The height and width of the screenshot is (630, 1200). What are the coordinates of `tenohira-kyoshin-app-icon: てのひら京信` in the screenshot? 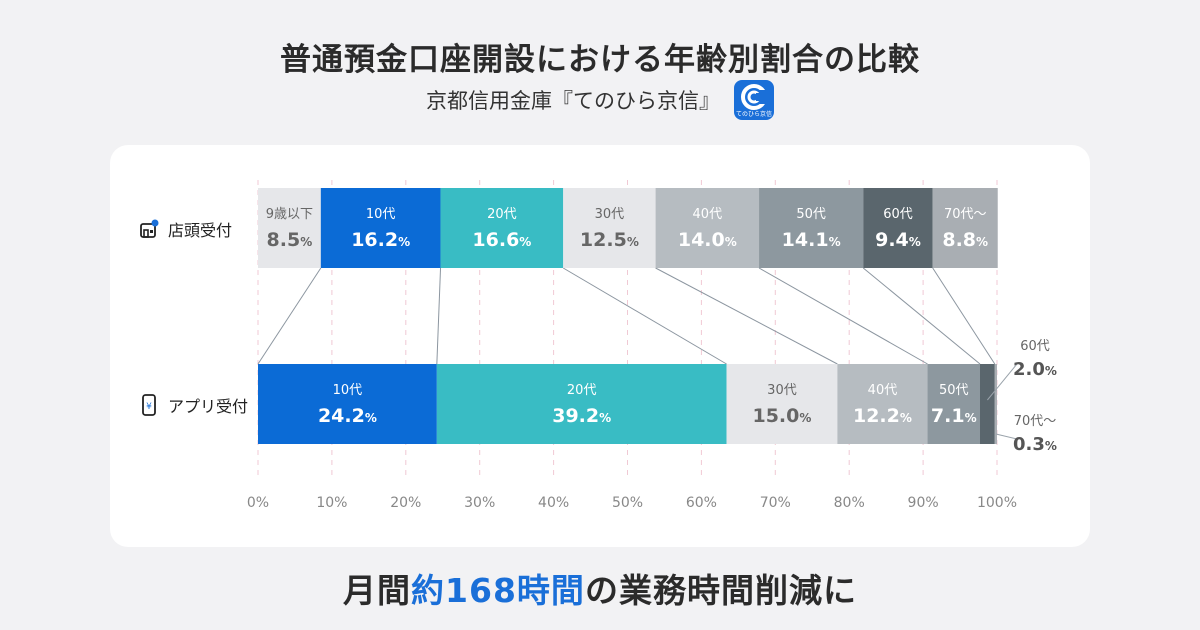 It's located at (754, 100).